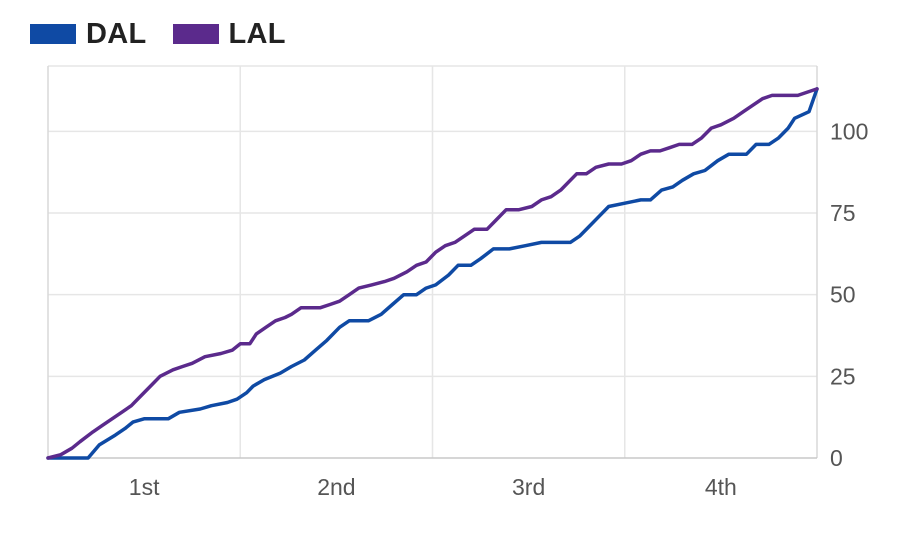 The image size is (900, 544). I want to click on y-tick-label: 25, so click(843, 376).